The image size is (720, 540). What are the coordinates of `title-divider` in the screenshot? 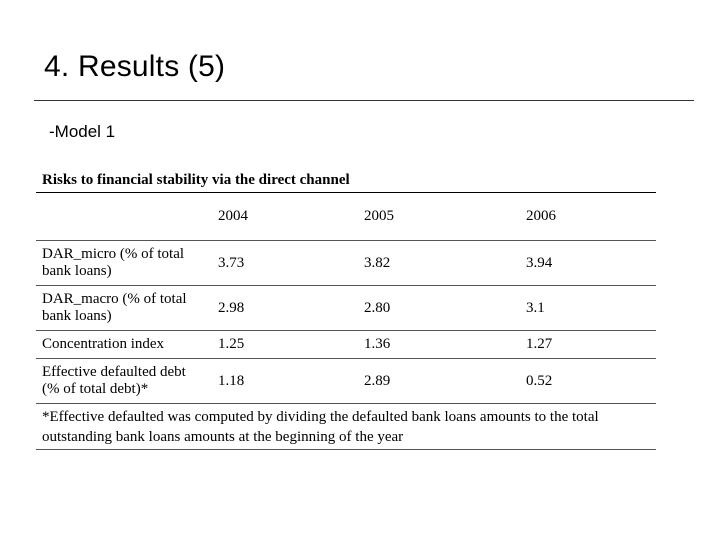 It's located at (364, 100).